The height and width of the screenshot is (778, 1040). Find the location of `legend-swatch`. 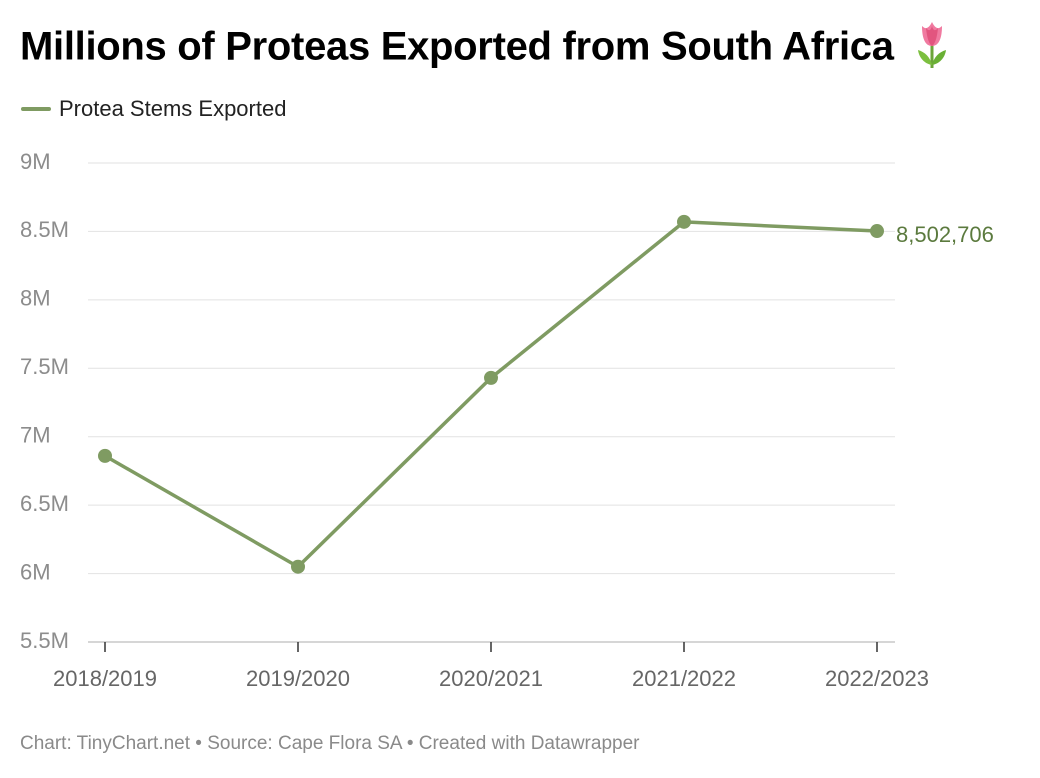

legend-swatch is located at coordinates (36, 109).